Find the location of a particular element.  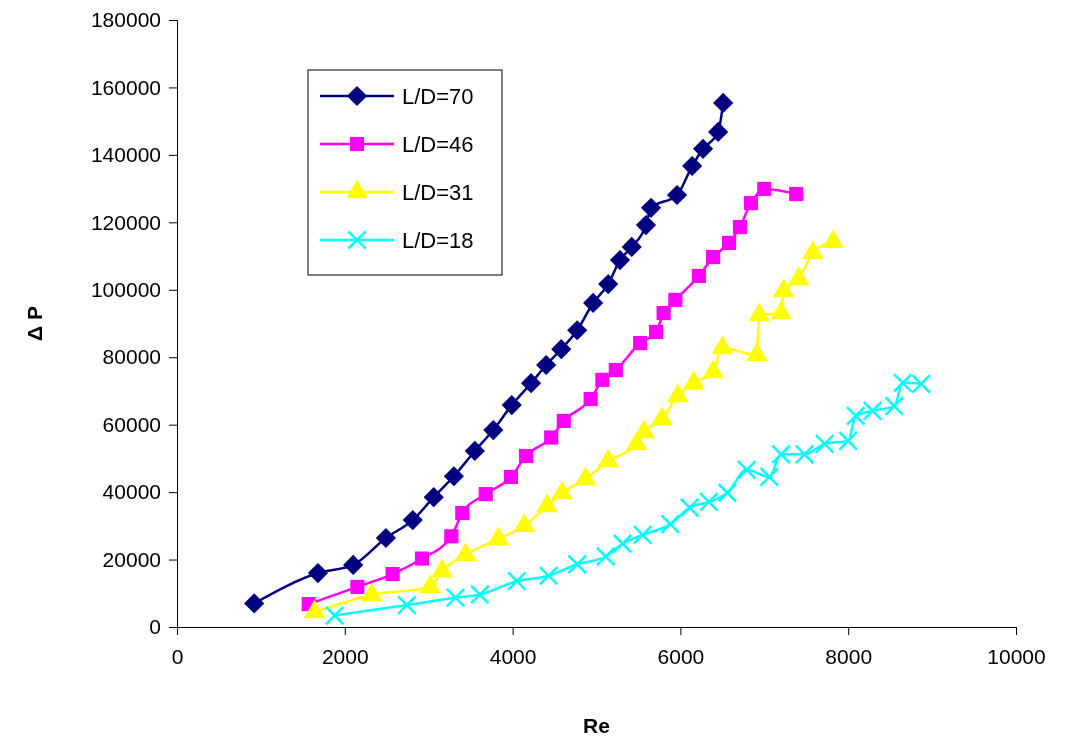

legend-label: L/D=18 is located at coordinates (438, 240).